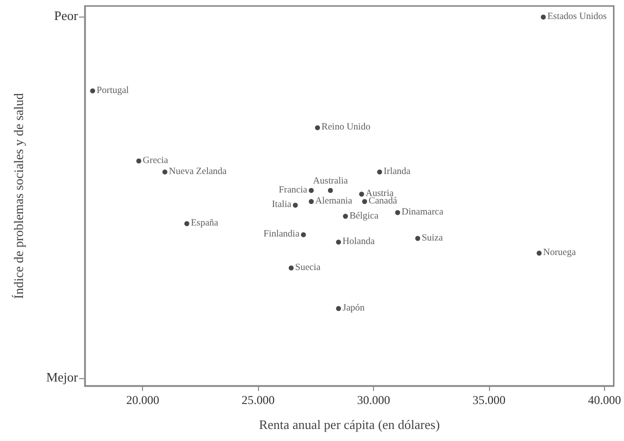 This screenshot has height=441, width=624. I want to click on x-tick-label: 35.000, so click(489, 400).